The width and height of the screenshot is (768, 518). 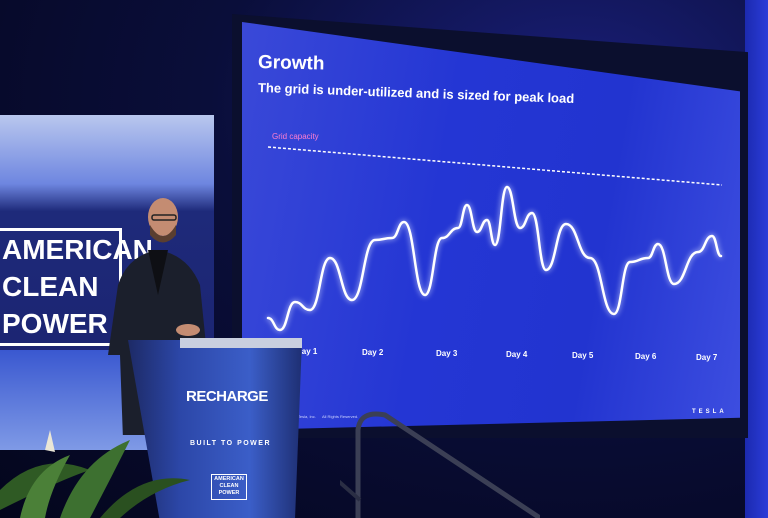 What do you see at coordinates (709, 412) in the screenshot?
I see `tesla-logo: TESLA` at bounding box center [709, 412].